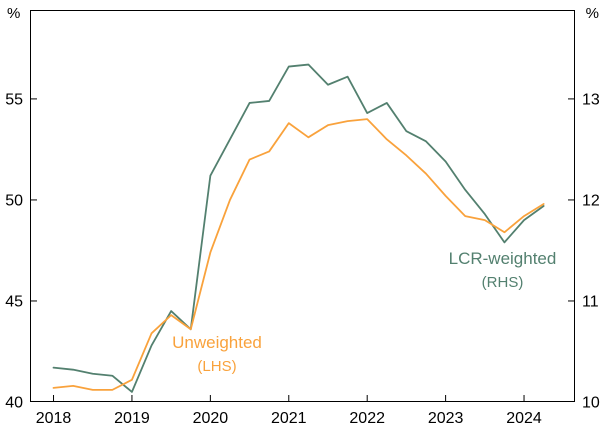 The height and width of the screenshot is (433, 605). Describe the element at coordinates (14, 200) in the screenshot. I see `svg-text: 50` at that location.